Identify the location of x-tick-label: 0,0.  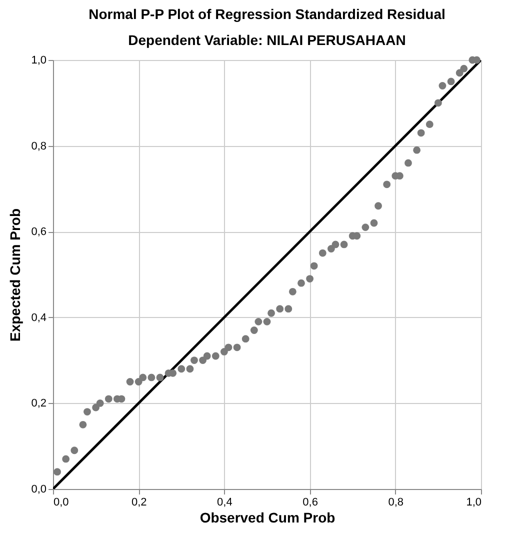
(61, 502).